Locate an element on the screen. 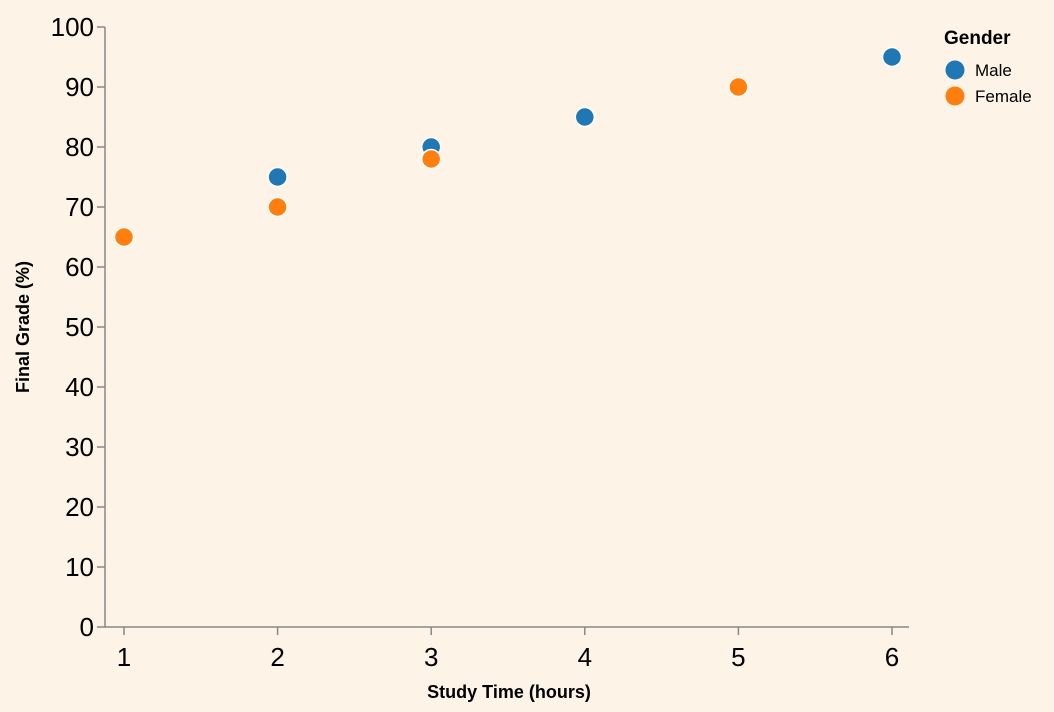 This screenshot has height=712, width=1054. x-tick-label: 3 is located at coordinates (431, 657).